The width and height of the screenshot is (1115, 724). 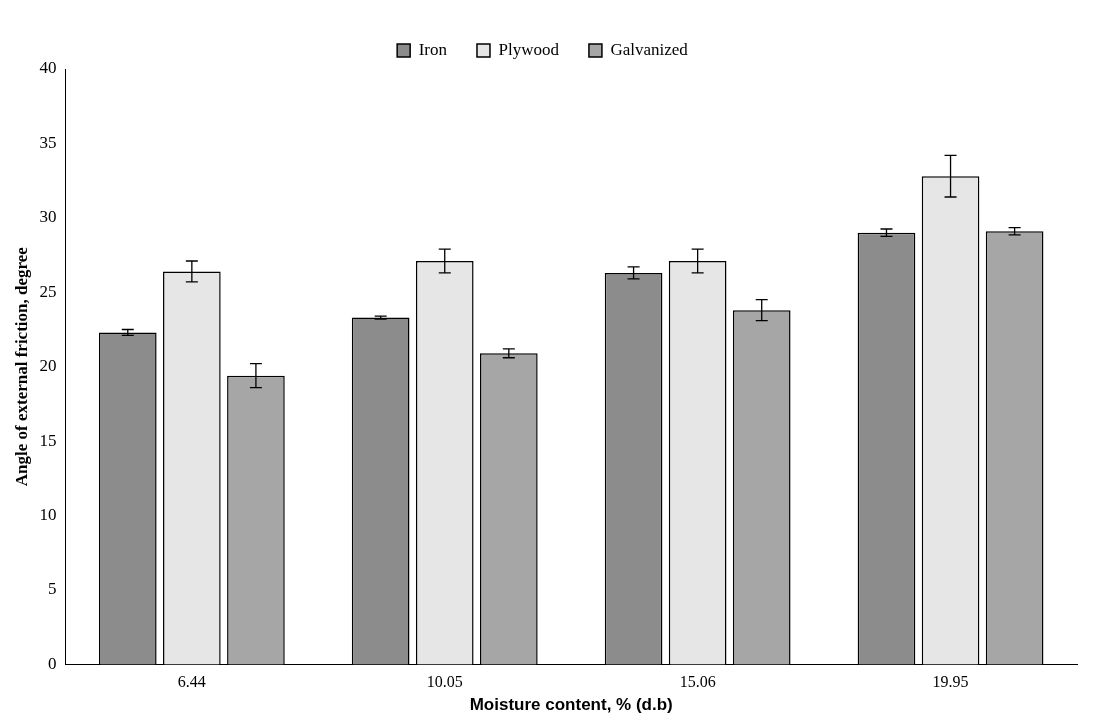 What do you see at coordinates (48, 440) in the screenshot?
I see `y-tick-label: 15` at bounding box center [48, 440].